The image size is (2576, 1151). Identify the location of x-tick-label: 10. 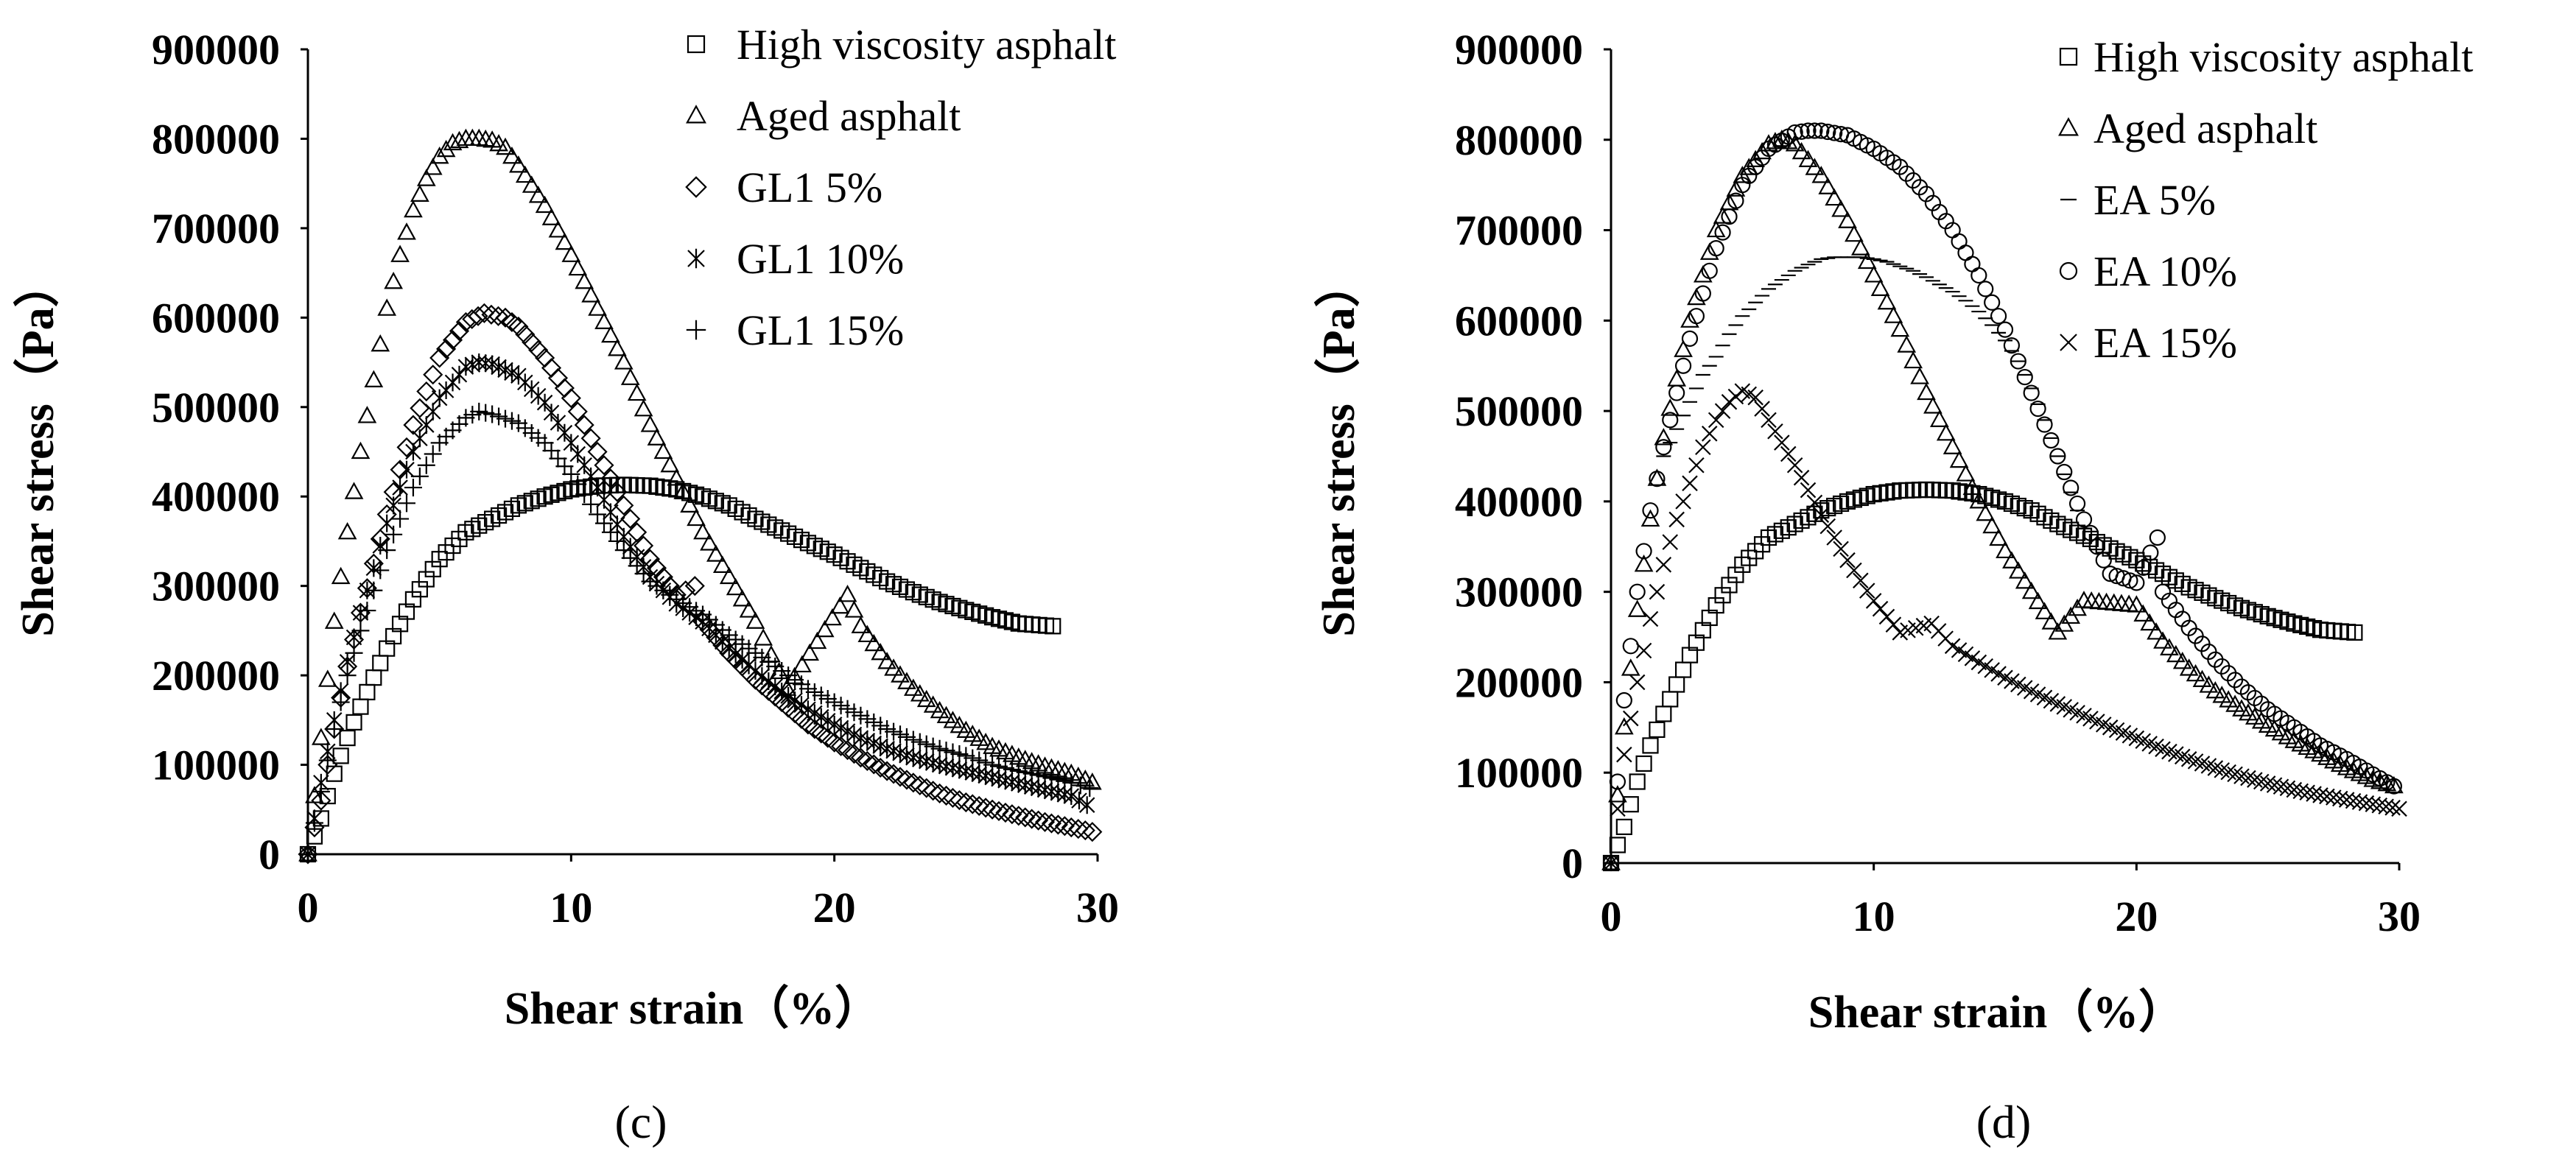
(571, 908).